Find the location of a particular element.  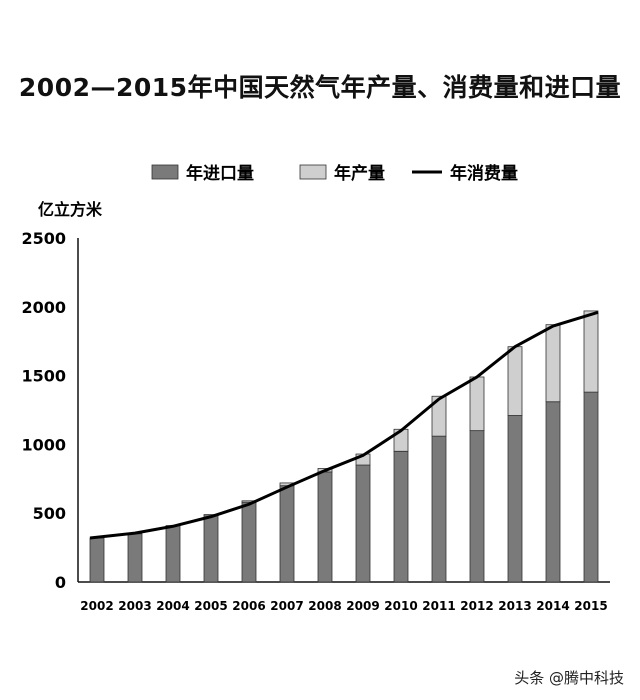

legend: 年进口量 年产量 年消费量 is located at coordinates (334, 173).